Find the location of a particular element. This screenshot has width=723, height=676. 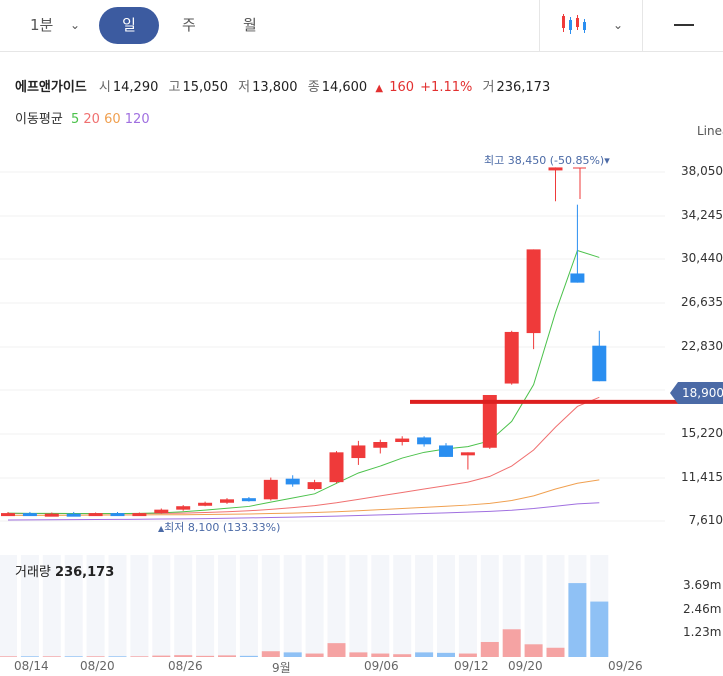

min-annotation-text: 최저 8,100 (133.33%) is located at coordinates (222, 527).